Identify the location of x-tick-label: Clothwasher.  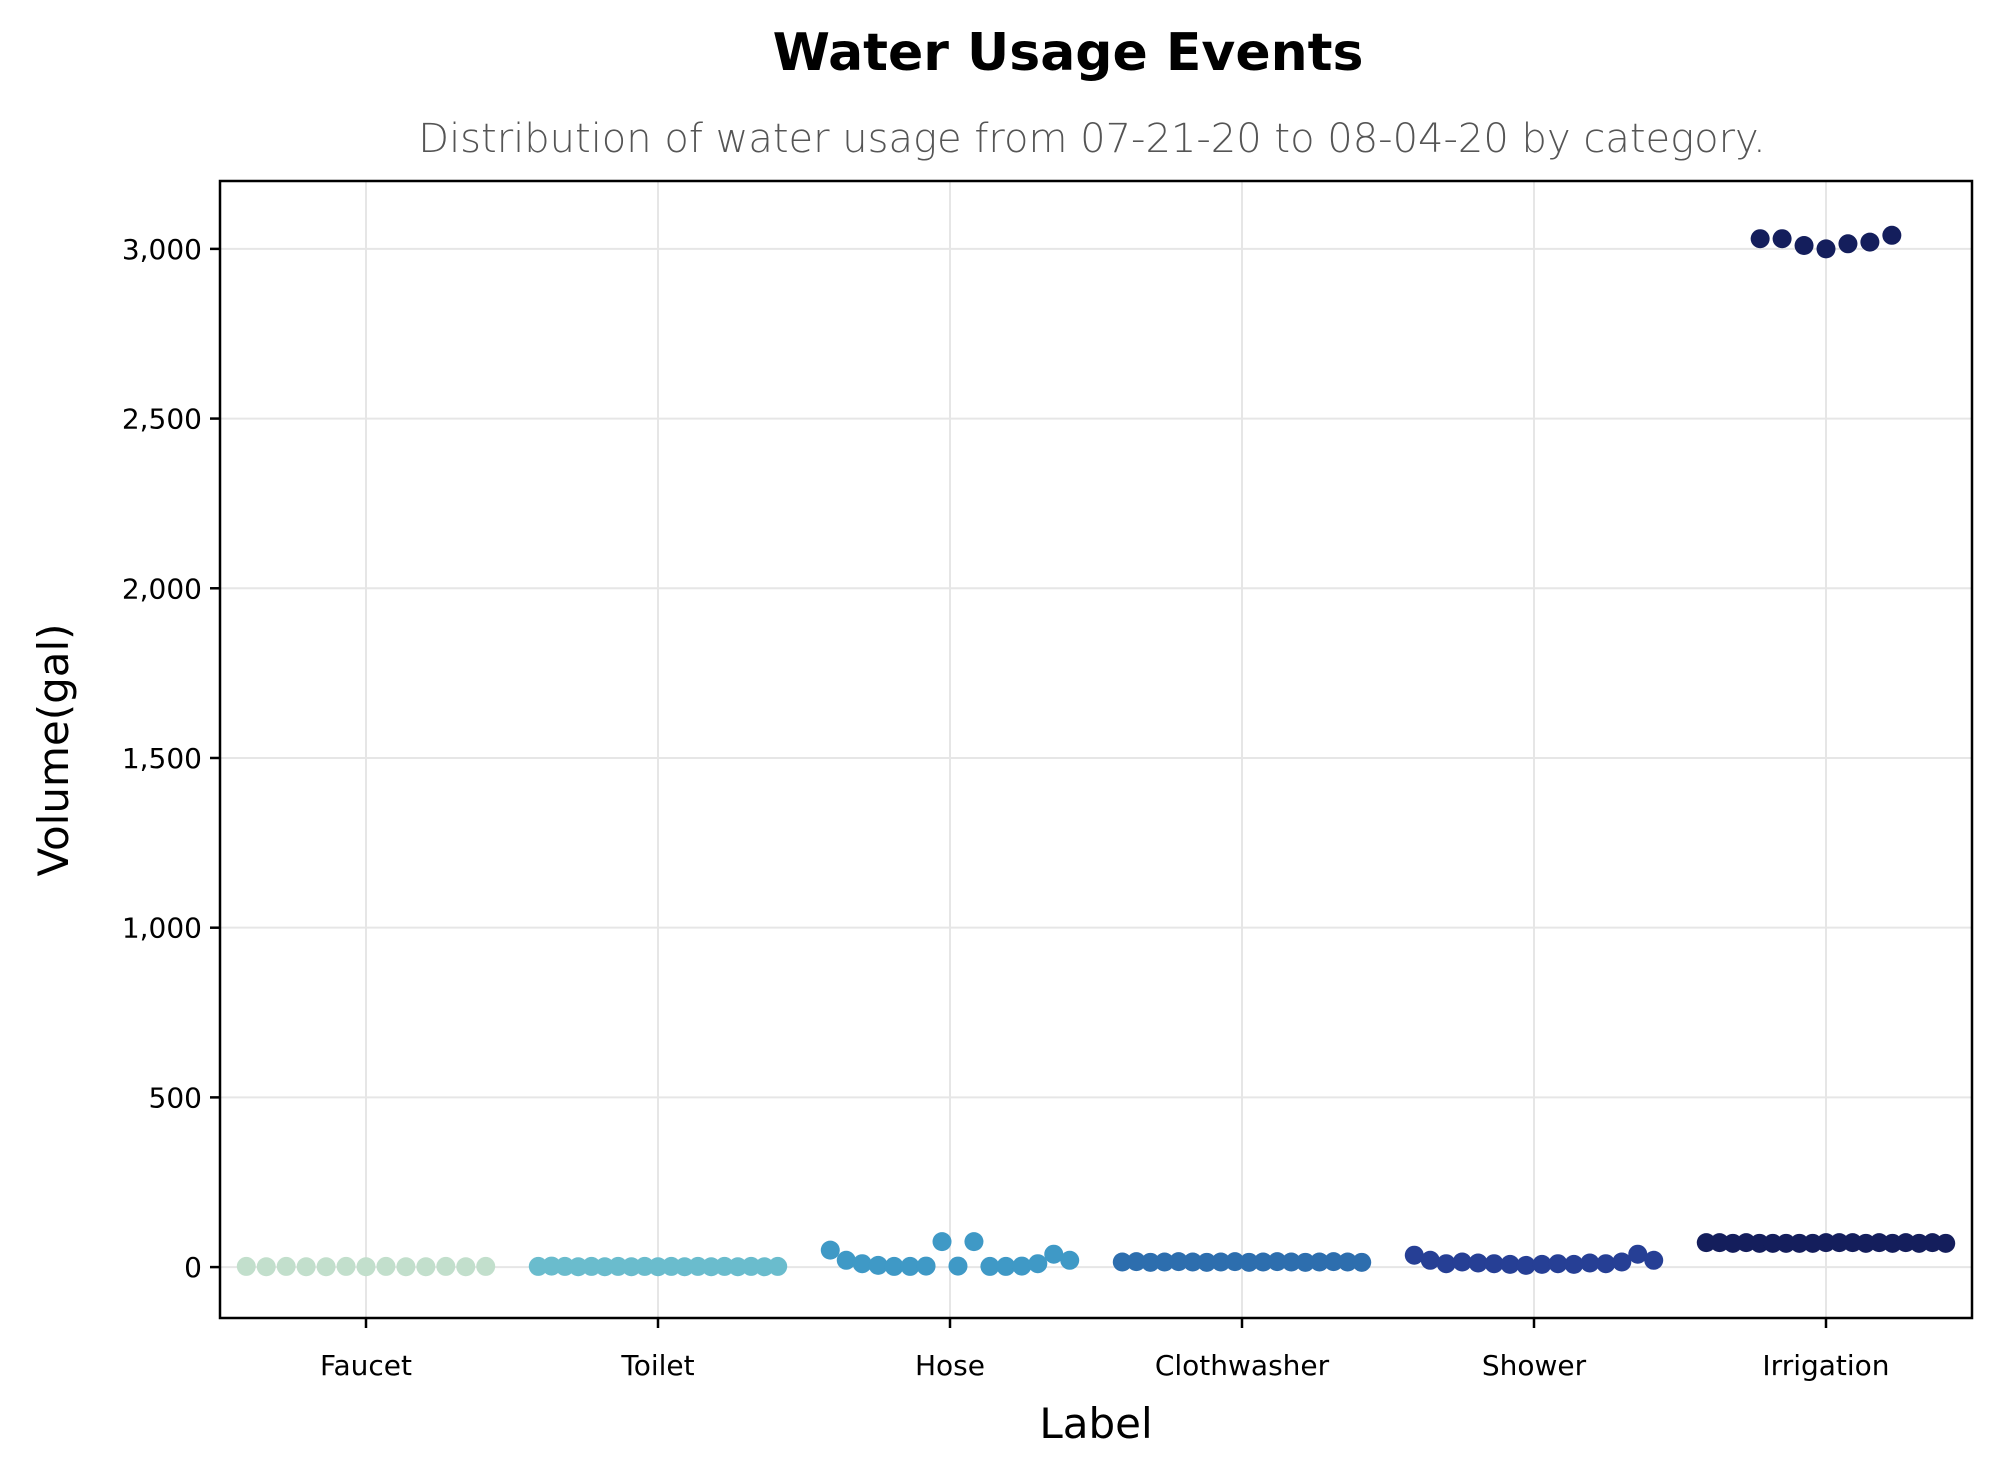
(1242, 1365).